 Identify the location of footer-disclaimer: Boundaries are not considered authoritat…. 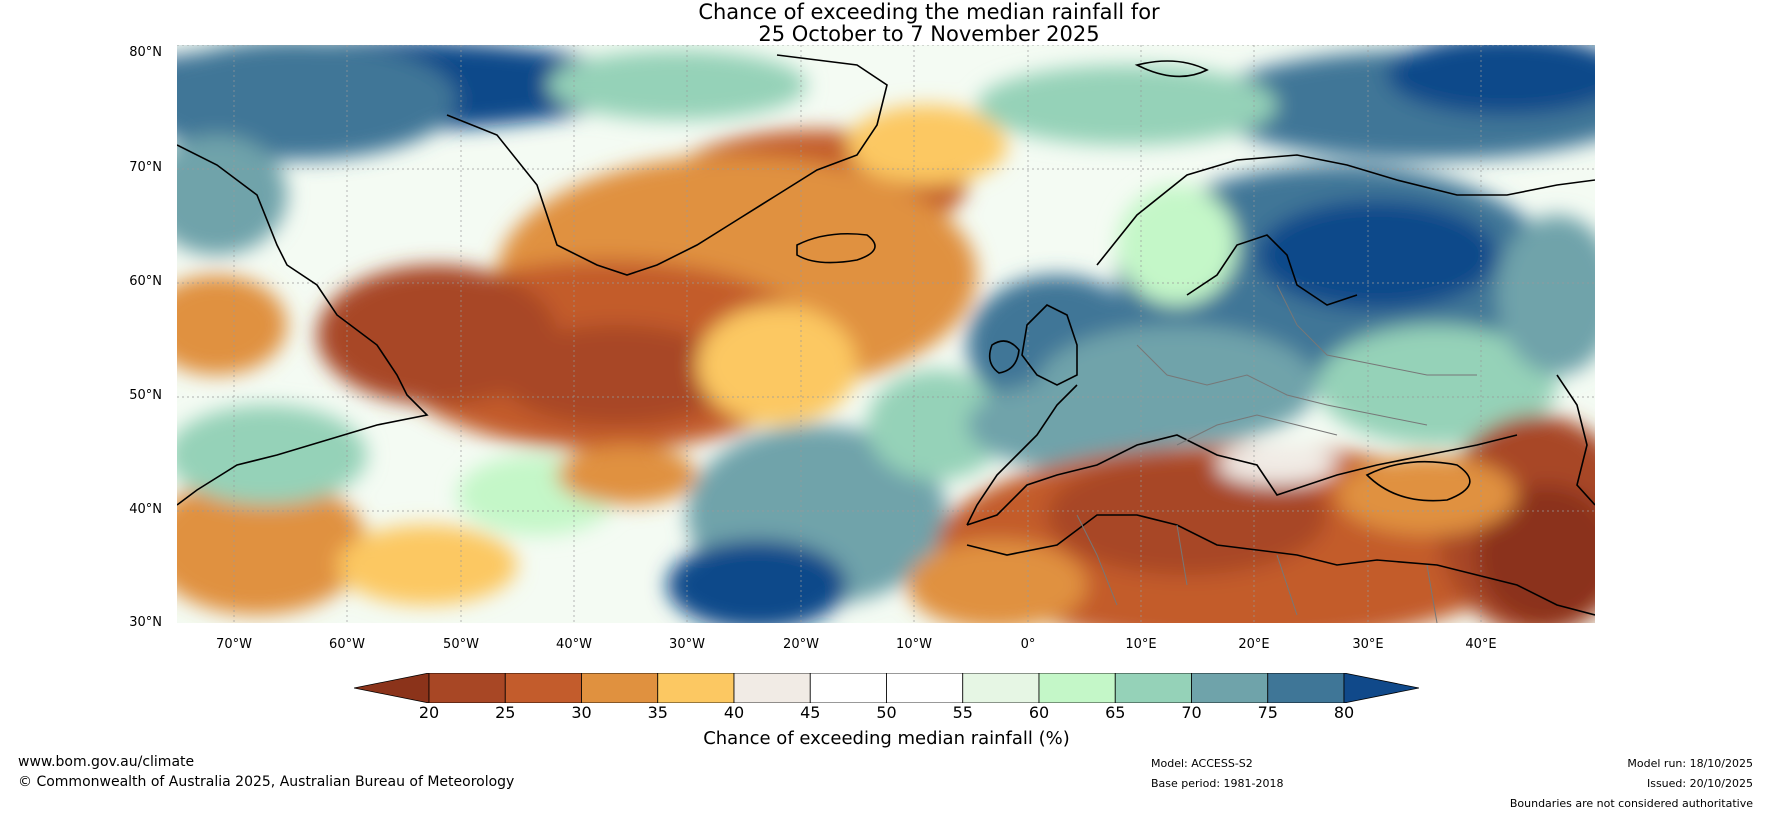
(1631, 803).